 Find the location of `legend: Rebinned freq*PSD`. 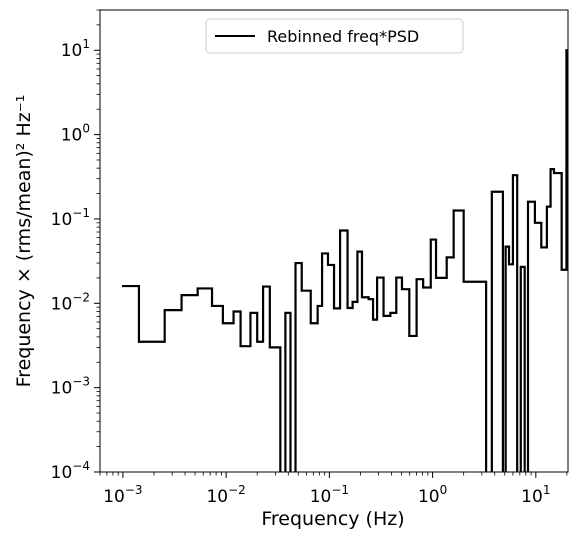

legend: Rebinned freq*PSD is located at coordinates (334, 36).